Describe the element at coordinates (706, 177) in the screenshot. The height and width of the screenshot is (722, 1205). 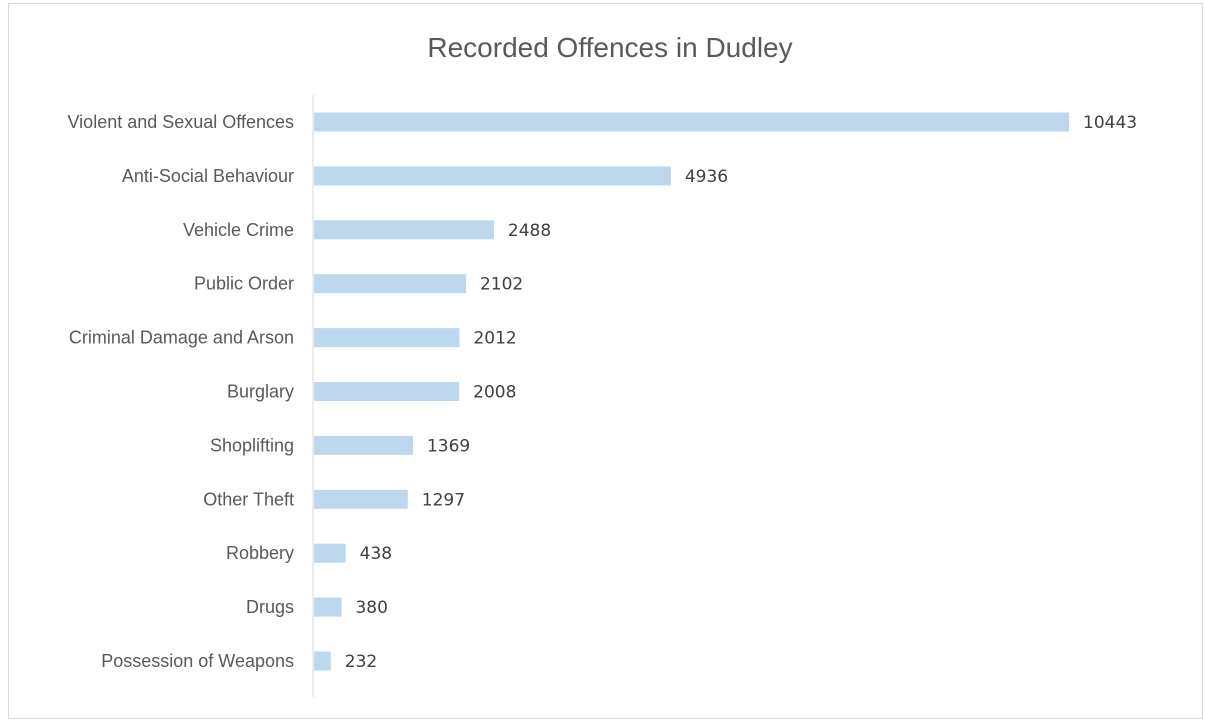
I see `data-label: 4936` at that location.